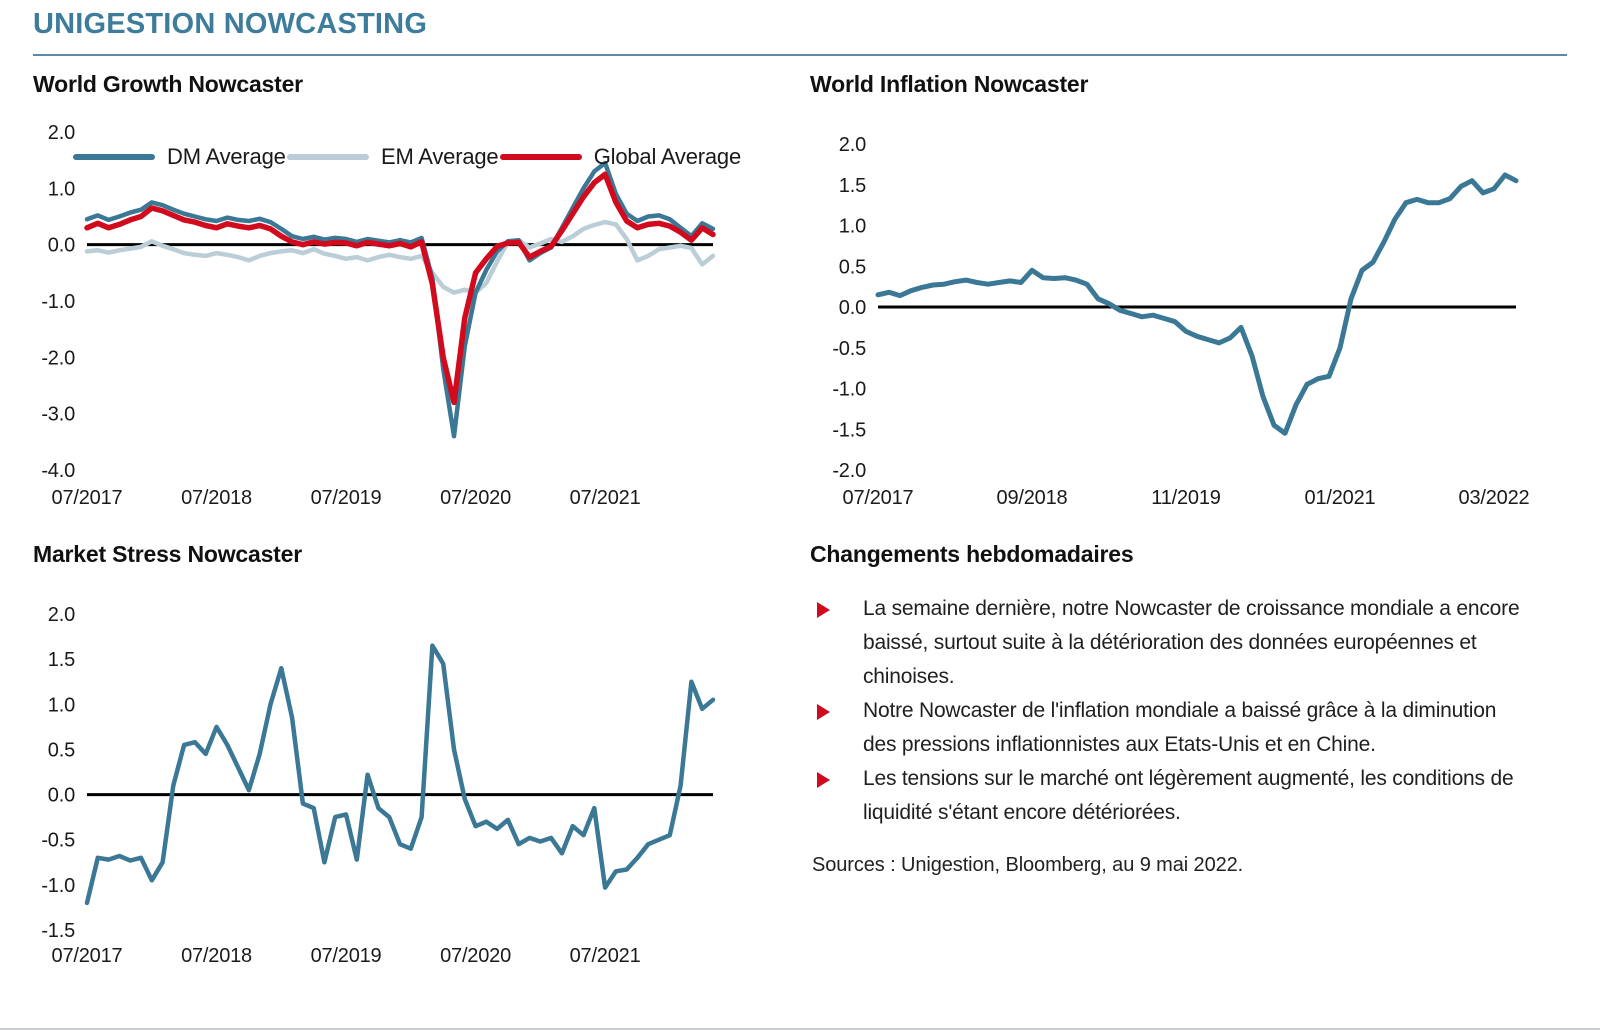  What do you see at coordinates (226, 156) in the screenshot?
I see `dm-average-legend-label: DM Average` at bounding box center [226, 156].